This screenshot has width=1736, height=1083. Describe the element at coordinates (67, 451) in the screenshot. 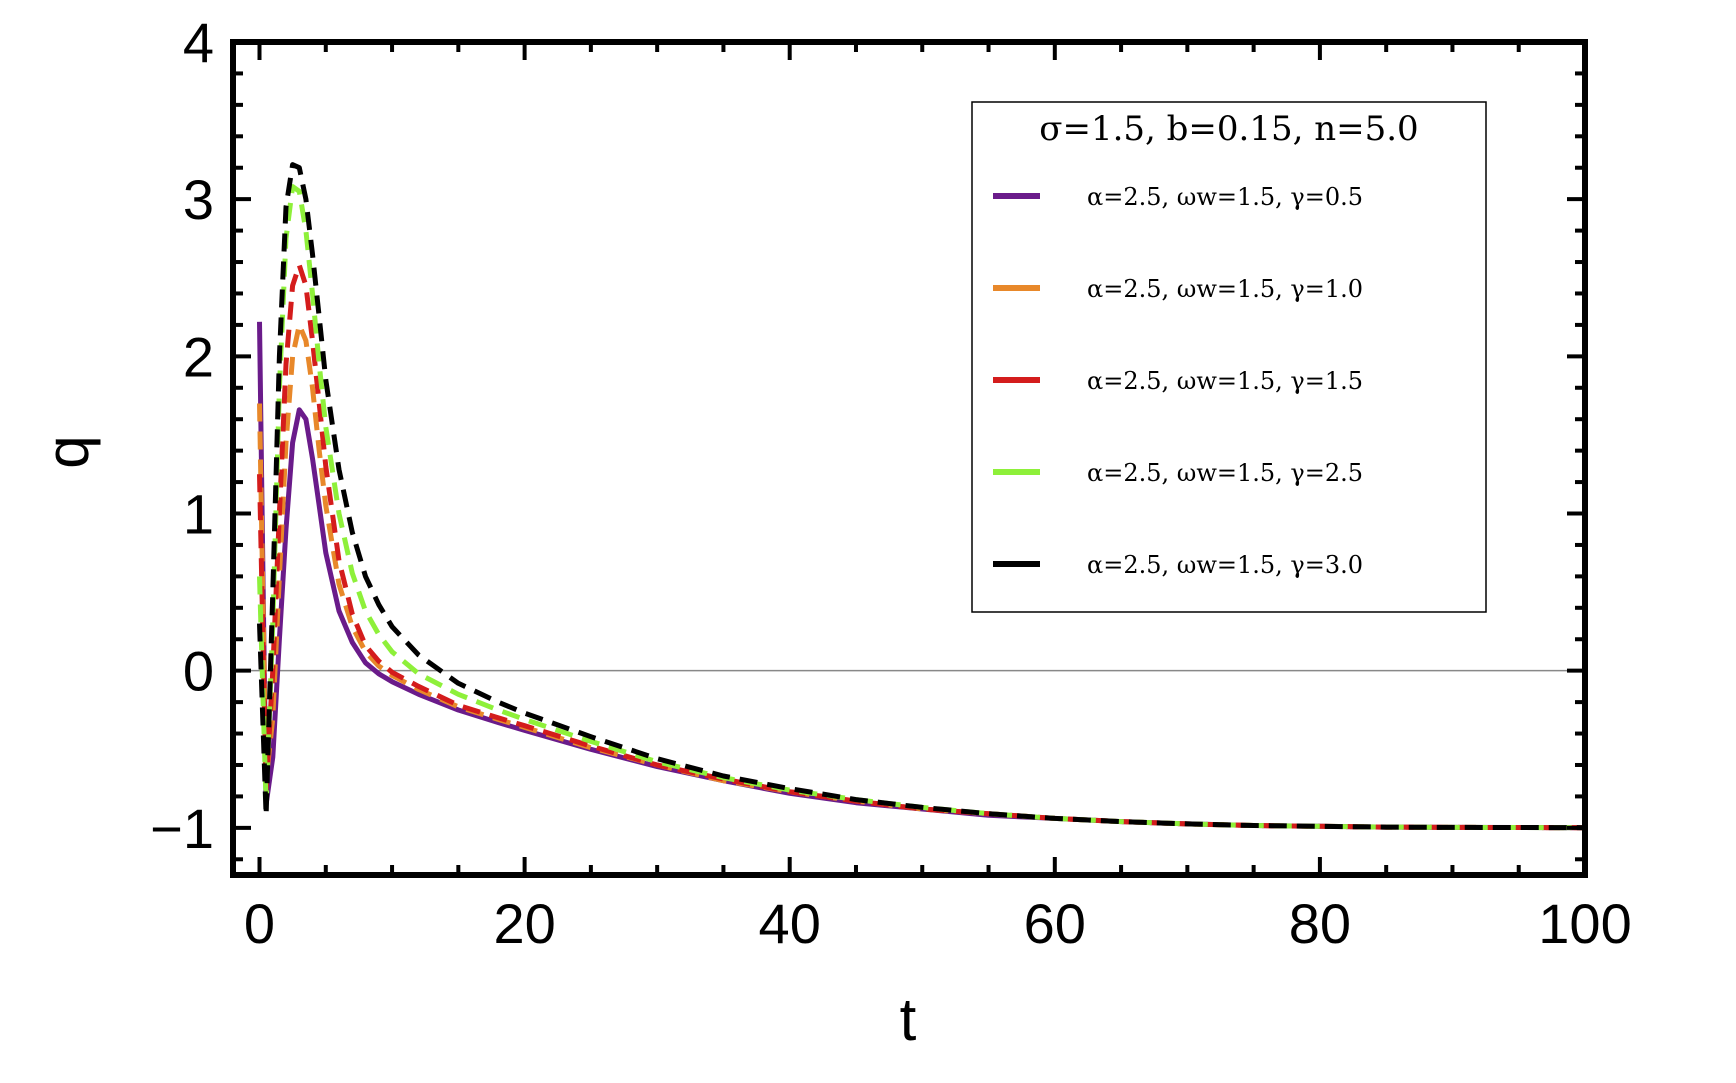

I see `y-axis-label: q` at that location.